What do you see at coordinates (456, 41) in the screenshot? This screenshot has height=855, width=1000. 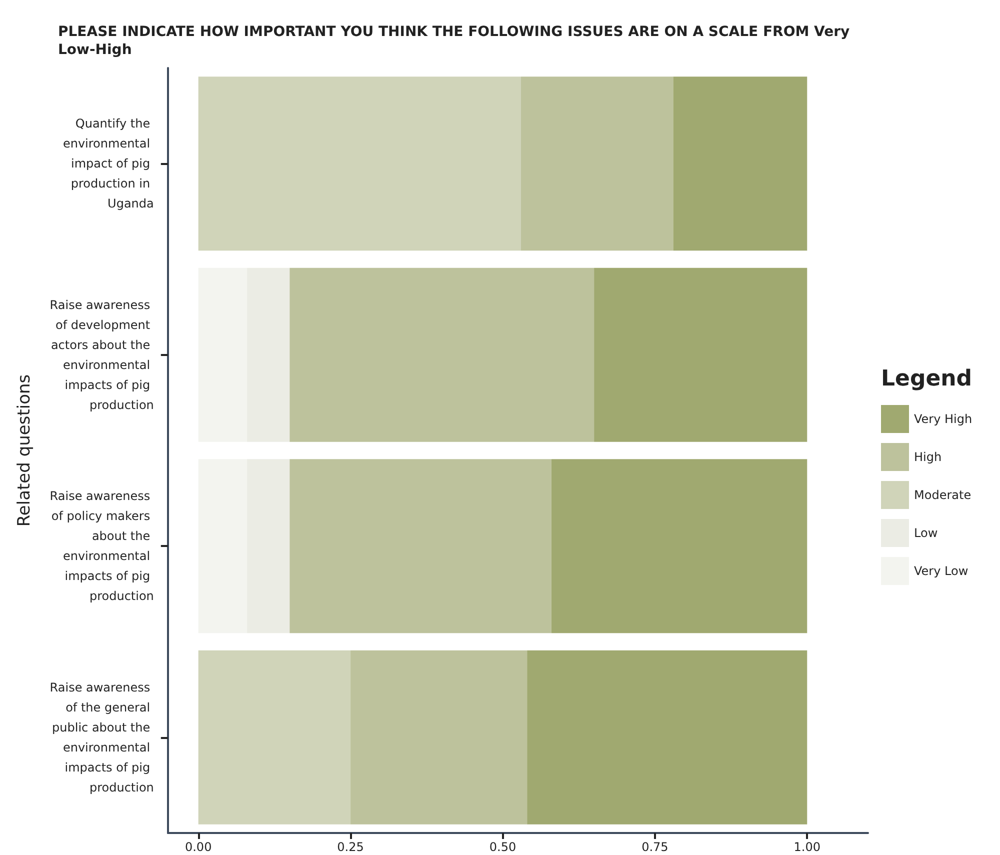 I see `chart-title: PLEASE INDICATE HOW IMPORTANT YOU THINK THE FOLLOWING ISSUES ARE ON A SCALE FROM Very Low-High` at bounding box center [456, 41].